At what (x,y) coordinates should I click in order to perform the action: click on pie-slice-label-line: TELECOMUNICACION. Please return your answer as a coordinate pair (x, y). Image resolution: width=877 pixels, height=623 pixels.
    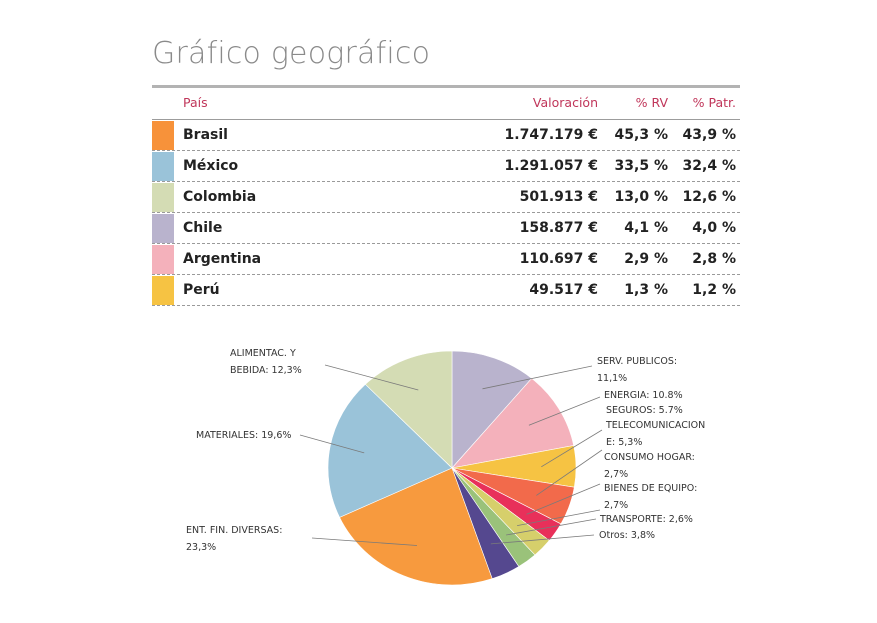
    Looking at the image, I should click on (655, 425).